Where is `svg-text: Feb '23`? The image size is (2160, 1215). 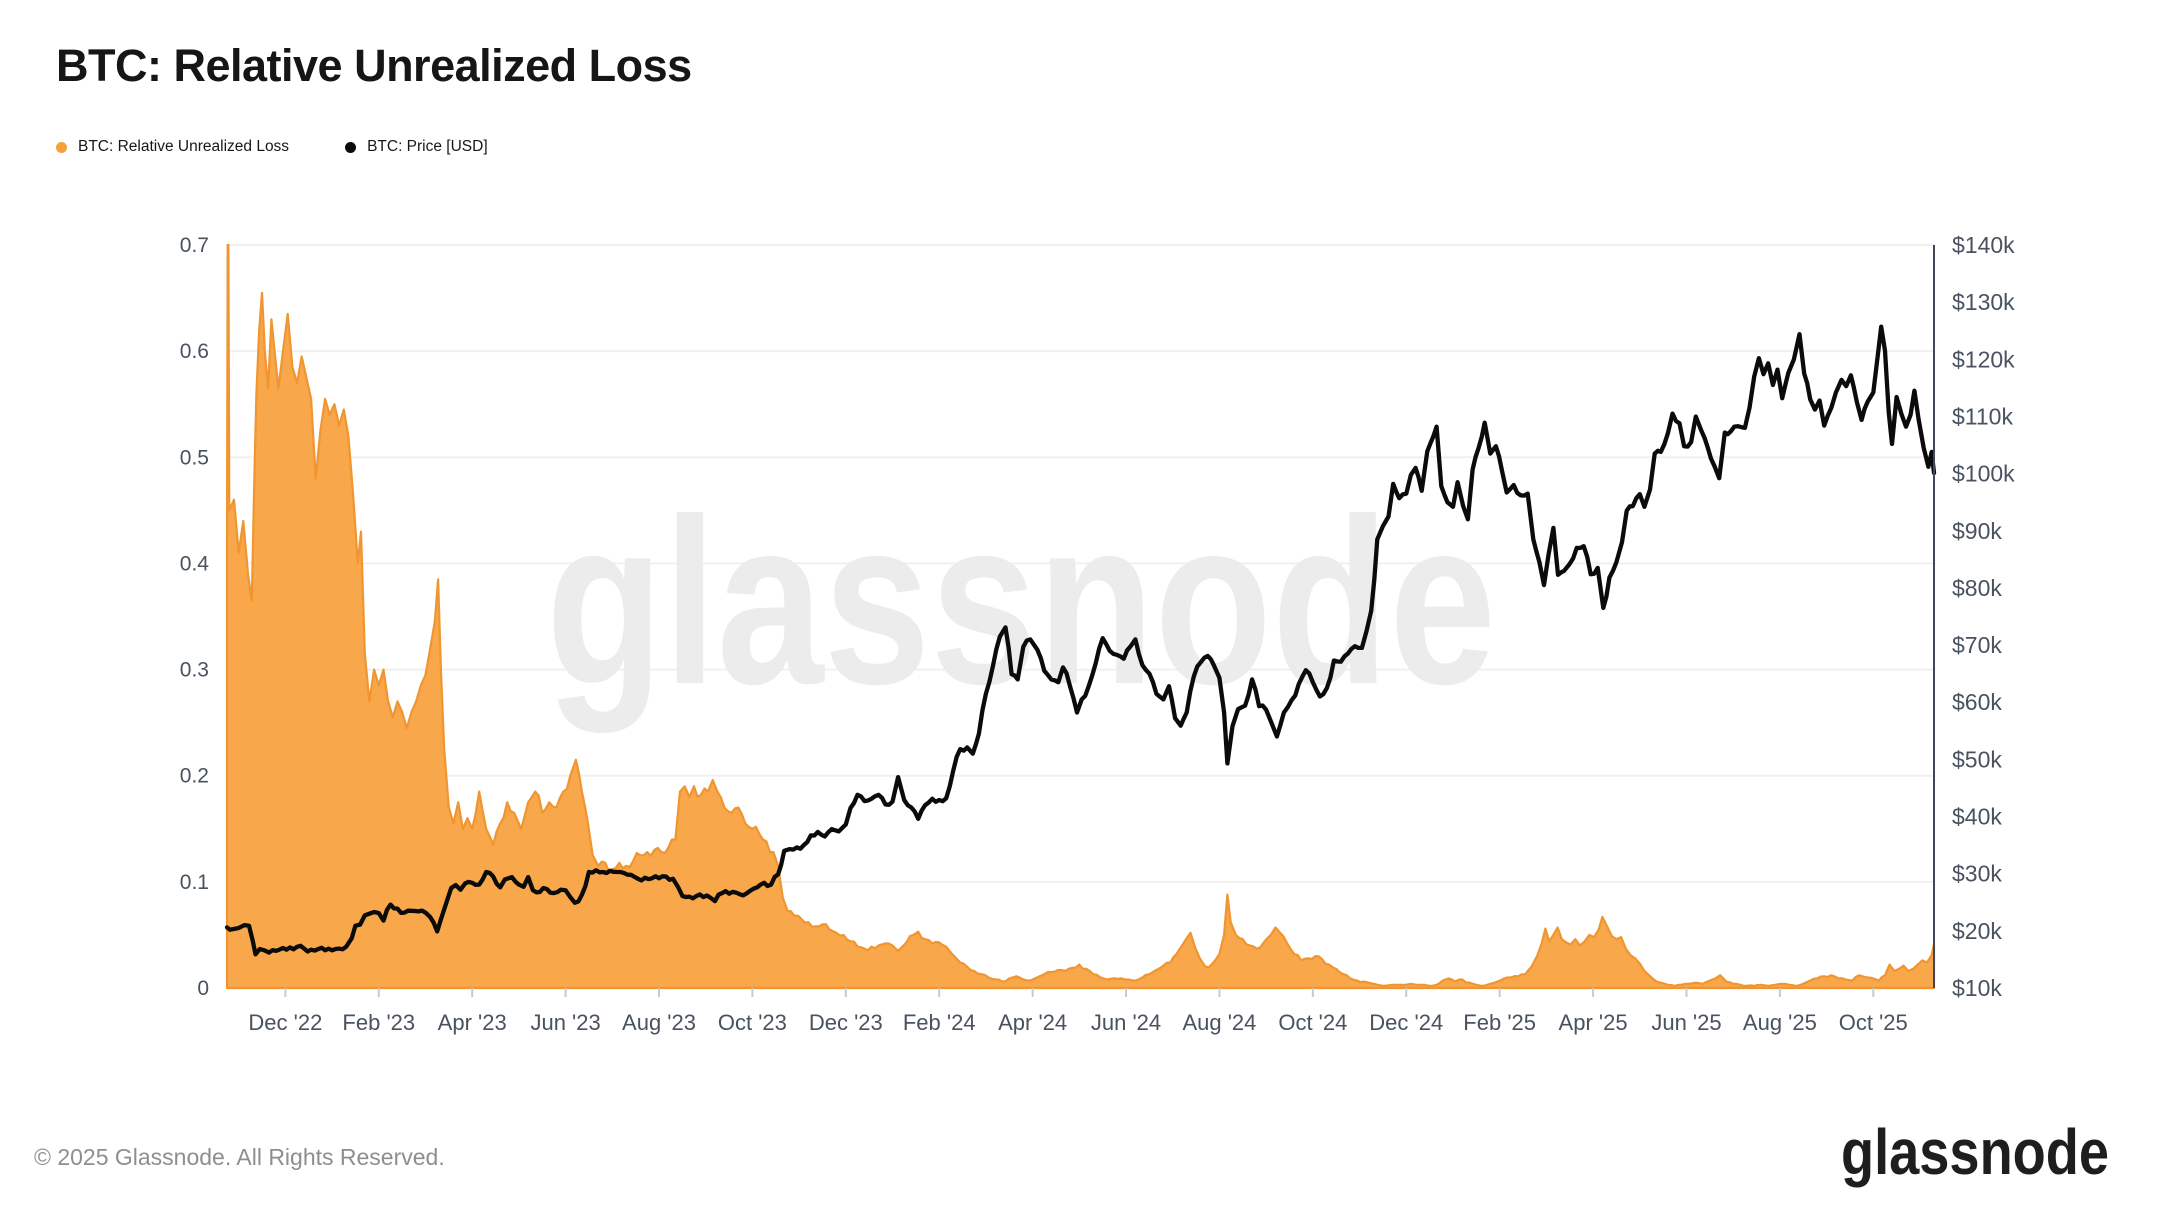
svg-text: Feb '23 is located at coordinates (378, 1022).